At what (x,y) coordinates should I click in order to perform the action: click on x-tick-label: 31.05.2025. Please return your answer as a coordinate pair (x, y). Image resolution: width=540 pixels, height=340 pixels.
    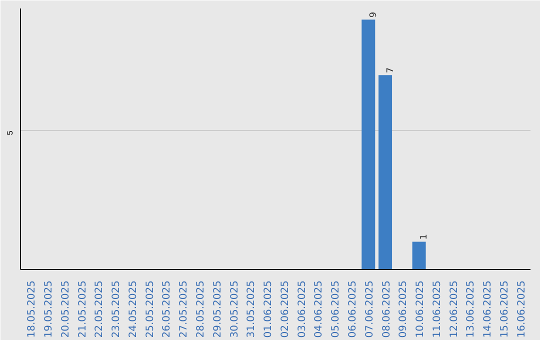
    Looking at the image, I should click on (252, 309).